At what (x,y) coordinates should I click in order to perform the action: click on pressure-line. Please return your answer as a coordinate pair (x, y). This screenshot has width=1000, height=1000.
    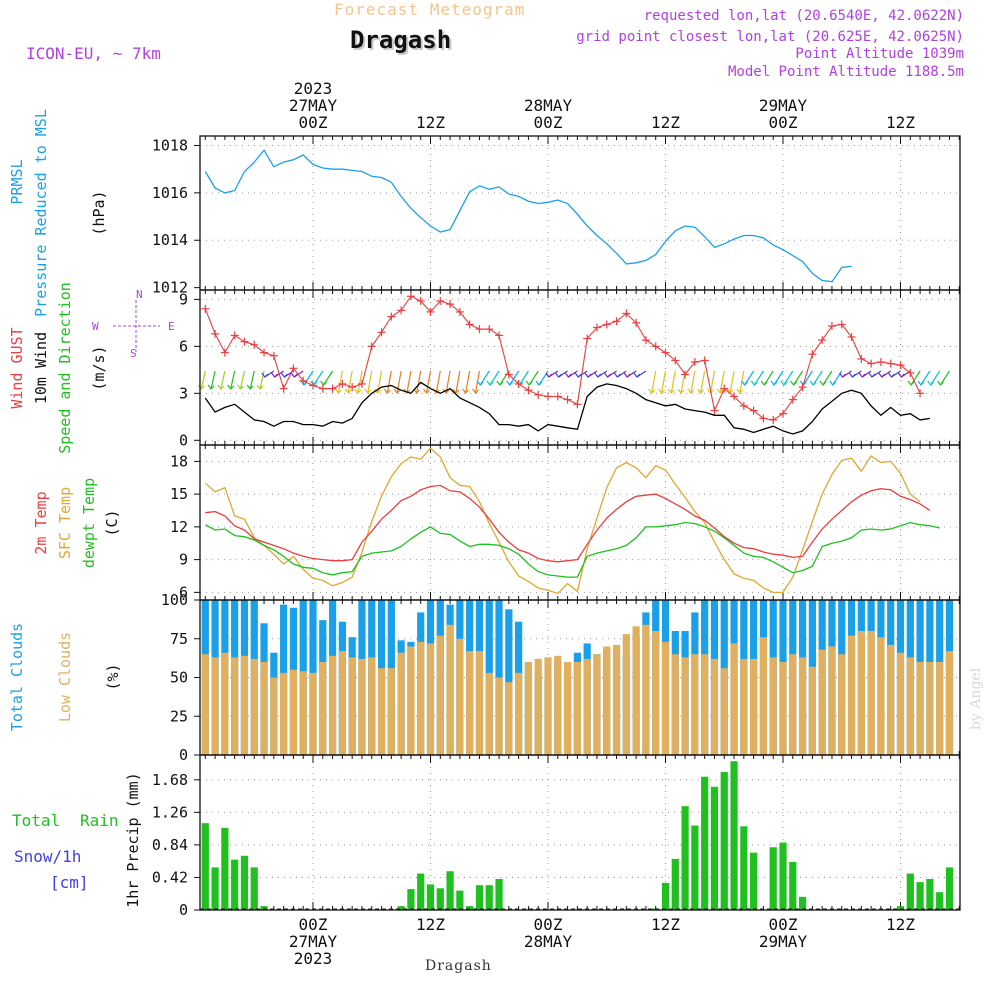
    Looking at the image, I should click on (528, 216).